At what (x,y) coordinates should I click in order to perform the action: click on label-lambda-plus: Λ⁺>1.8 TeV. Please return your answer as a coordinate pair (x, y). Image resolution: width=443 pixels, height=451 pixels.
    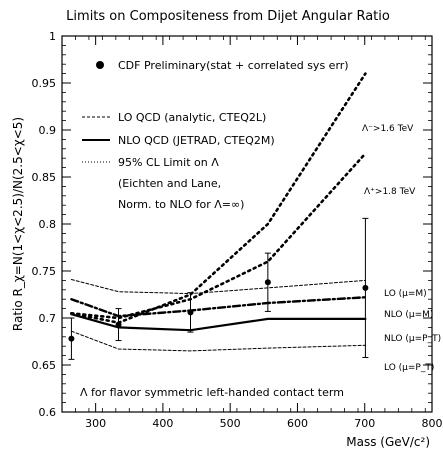
    Looking at the image, I should click on (390, 192).